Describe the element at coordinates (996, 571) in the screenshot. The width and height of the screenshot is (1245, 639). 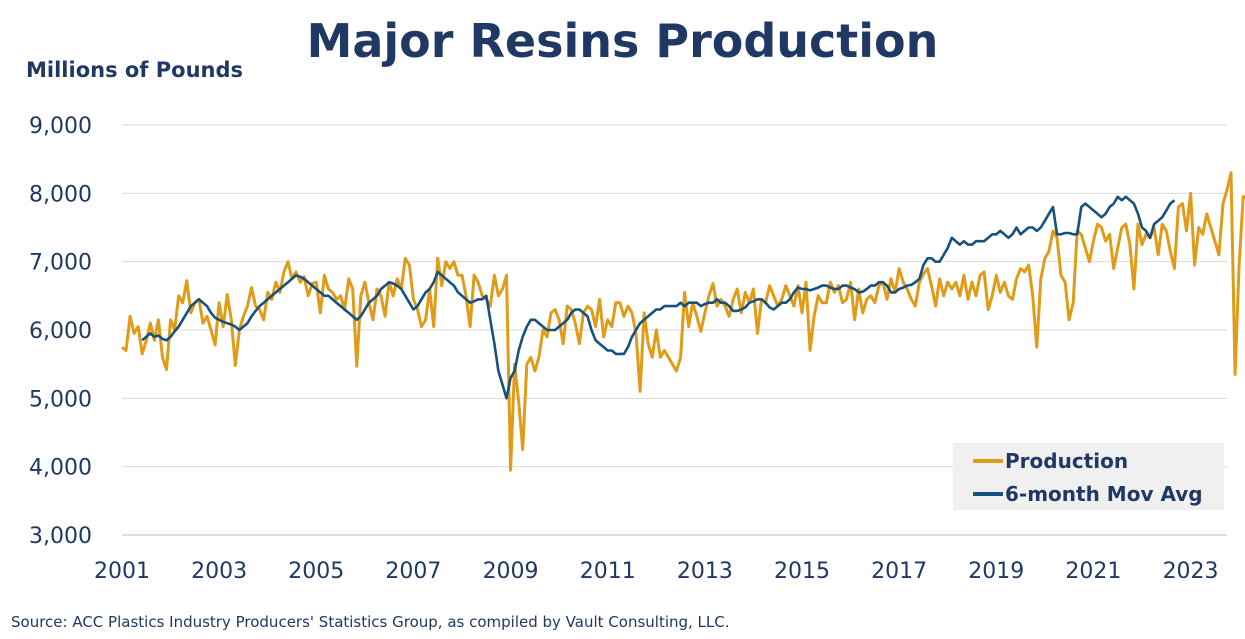
I see `x-tick-label: 2019` at that location.